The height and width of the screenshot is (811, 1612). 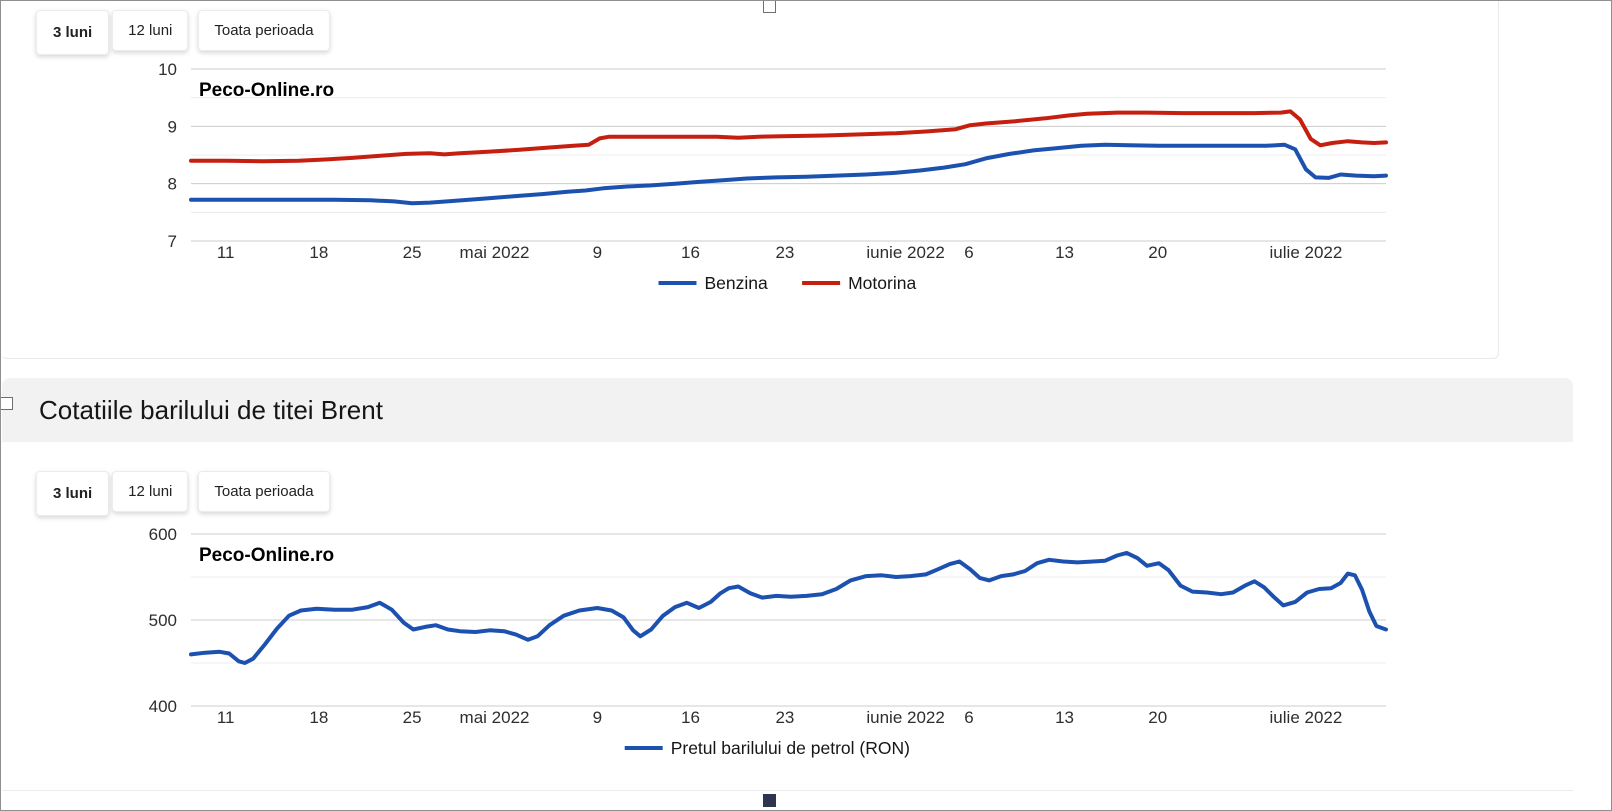 What do you see at coordinates (737, 283) in the screenshot?
I see `legend-label: Benzina` at bounding box center [737, 283].